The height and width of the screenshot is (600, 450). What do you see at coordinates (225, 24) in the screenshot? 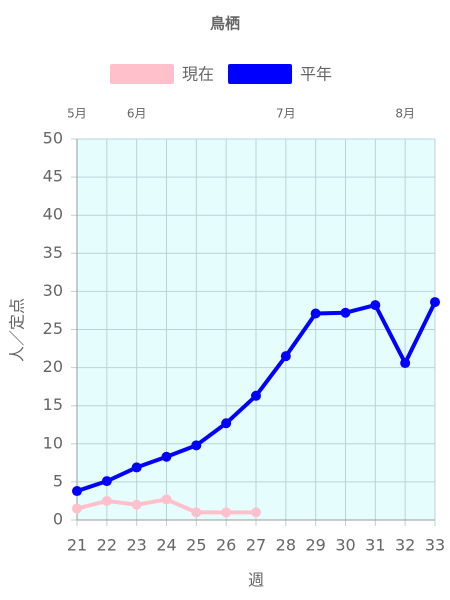
I see `chart-title: 鳥栖` at bounding box center [225, 24].